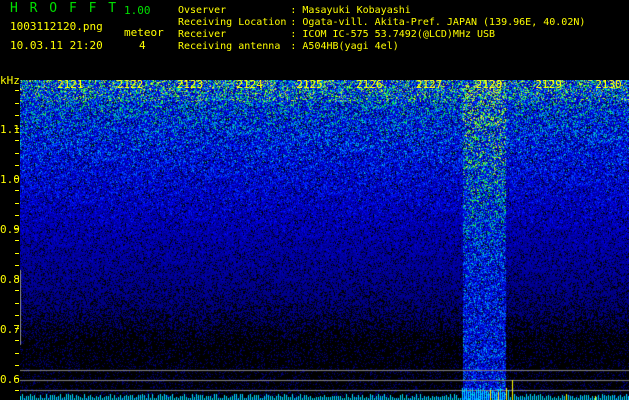 This screenshot has width=629, height=400. What do you see at coordinates (10, 329) in the screenshot?
I see `y-tick-label: 0.7` at bounding box center [10, 329].